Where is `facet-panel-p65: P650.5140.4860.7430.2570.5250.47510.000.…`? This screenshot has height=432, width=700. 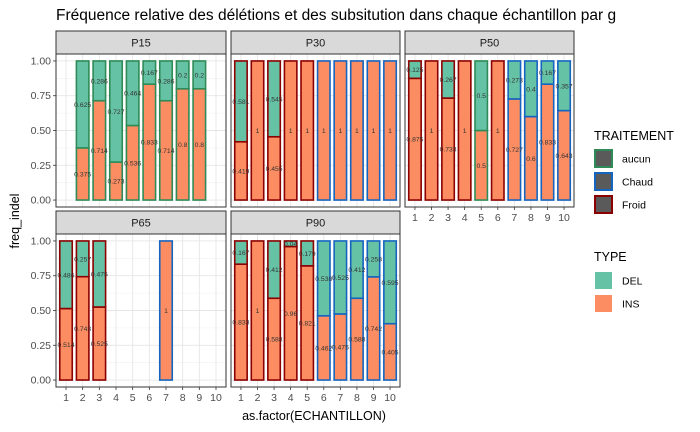 facet-panel-p65: P650.5140.4860.7430.2570.5250.47510.000.… is located at coordinates (129, 307).